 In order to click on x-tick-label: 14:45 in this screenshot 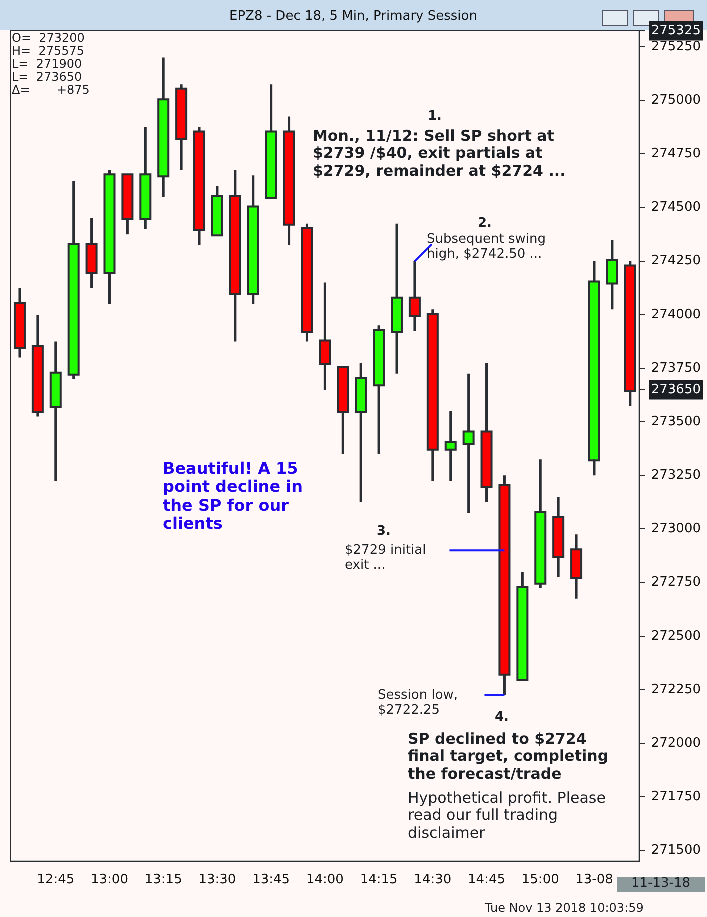, I will do `click(487, 880)`.